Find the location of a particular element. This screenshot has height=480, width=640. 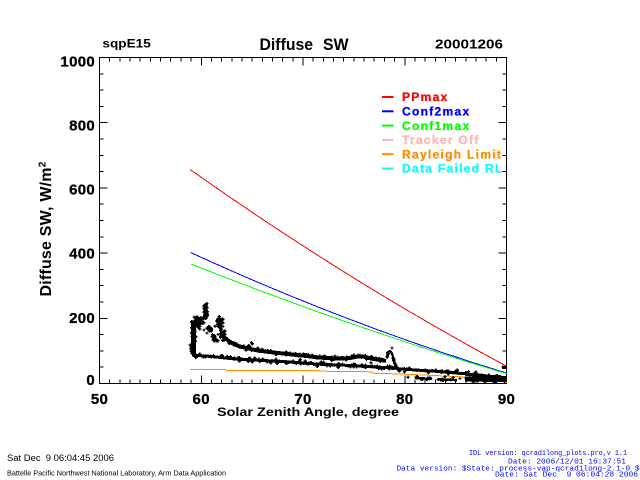

svg-text: PPmax is located at coordinates (425, 97).